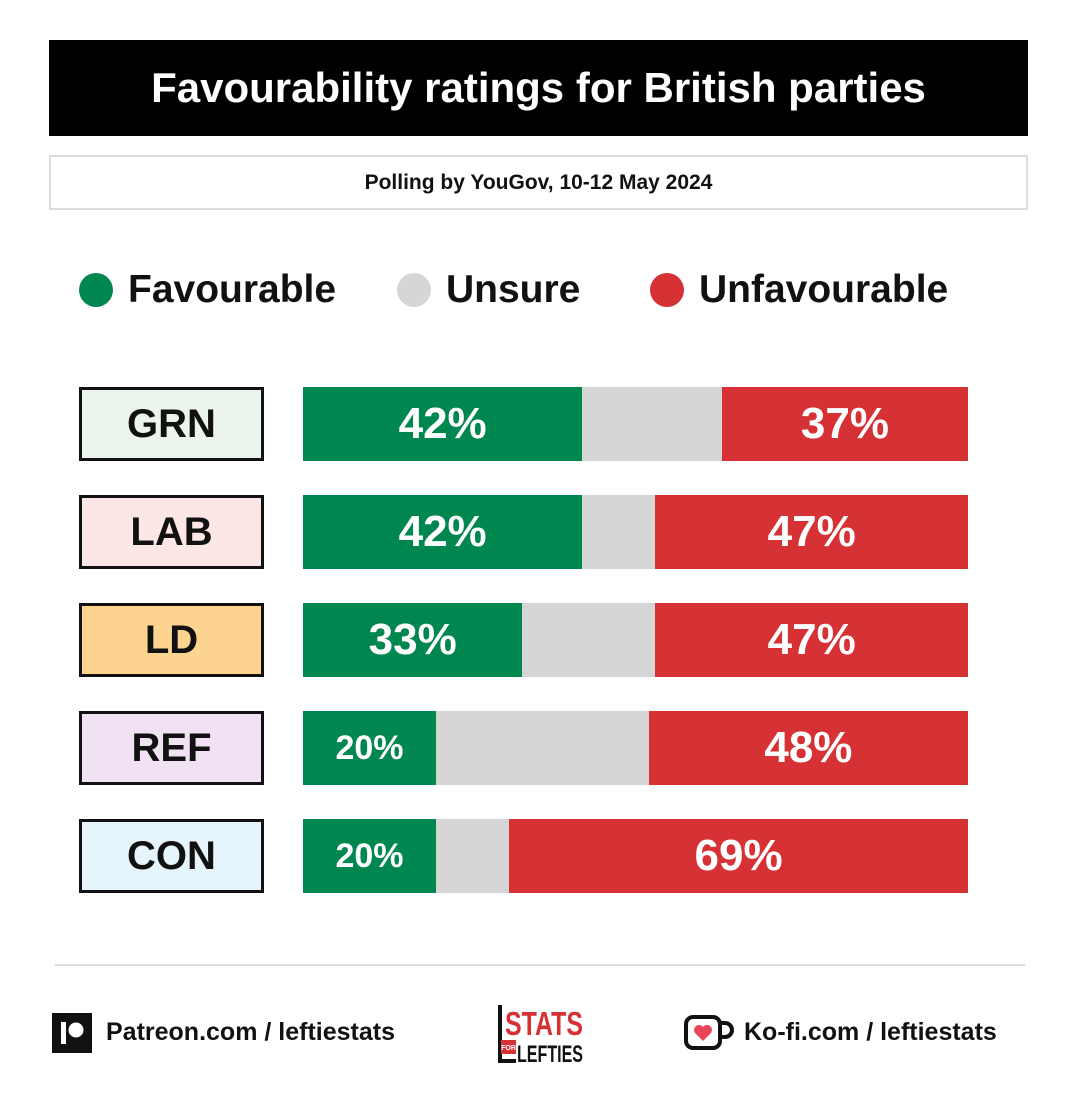 The height and width of the screenshot is (1113, 1080). What do you see at coordinates (538, 182) in the screenshot?
I see `chart-subtitle: Polling by YouGov, 10-12 May 2024` at bounding box center [538, 182].